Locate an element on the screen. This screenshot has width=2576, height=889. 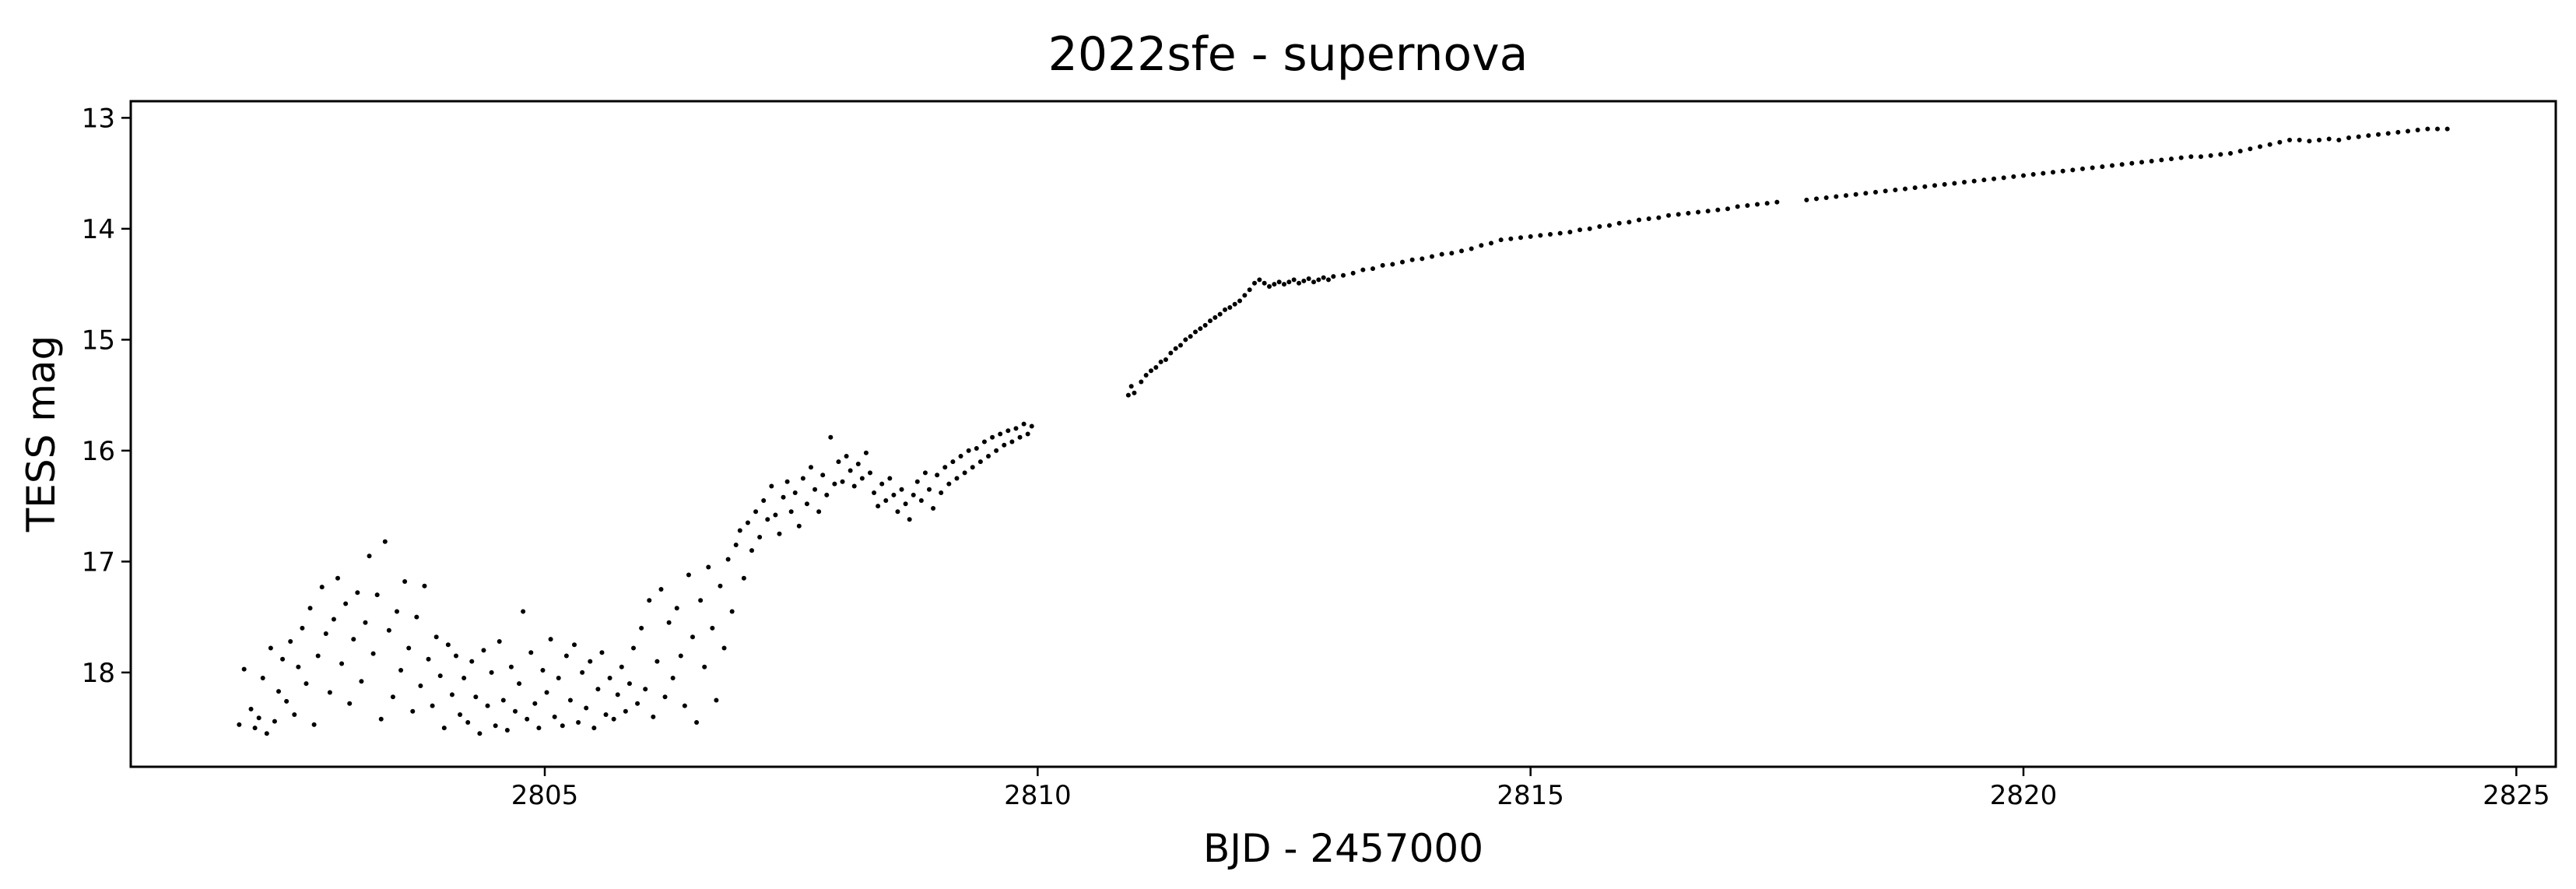
y-axis: 13 14 15 16 17 18 is located at coordinates (107, 396).